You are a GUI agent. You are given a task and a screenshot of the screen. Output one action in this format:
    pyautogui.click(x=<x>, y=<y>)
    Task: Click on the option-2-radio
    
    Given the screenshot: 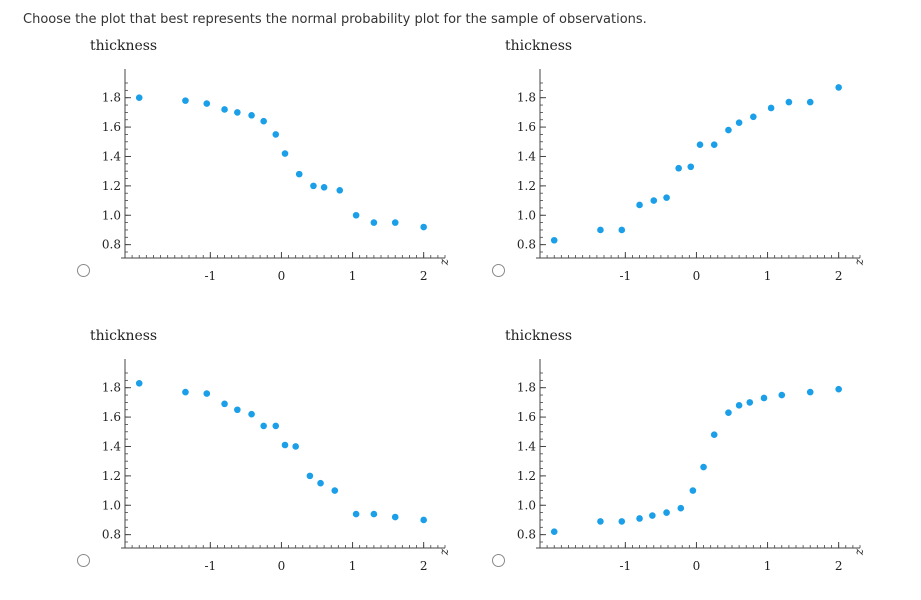 What is the action you would take?
    pyautogui.click(x=498, y=270)
    